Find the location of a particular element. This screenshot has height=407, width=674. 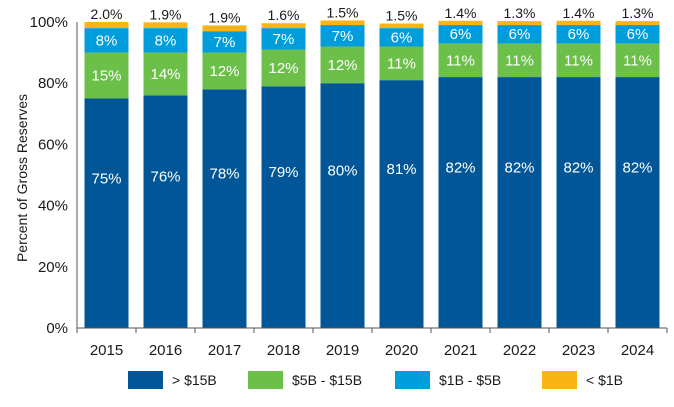

y-tick-label: 40% is located at coordinates (53, 206).